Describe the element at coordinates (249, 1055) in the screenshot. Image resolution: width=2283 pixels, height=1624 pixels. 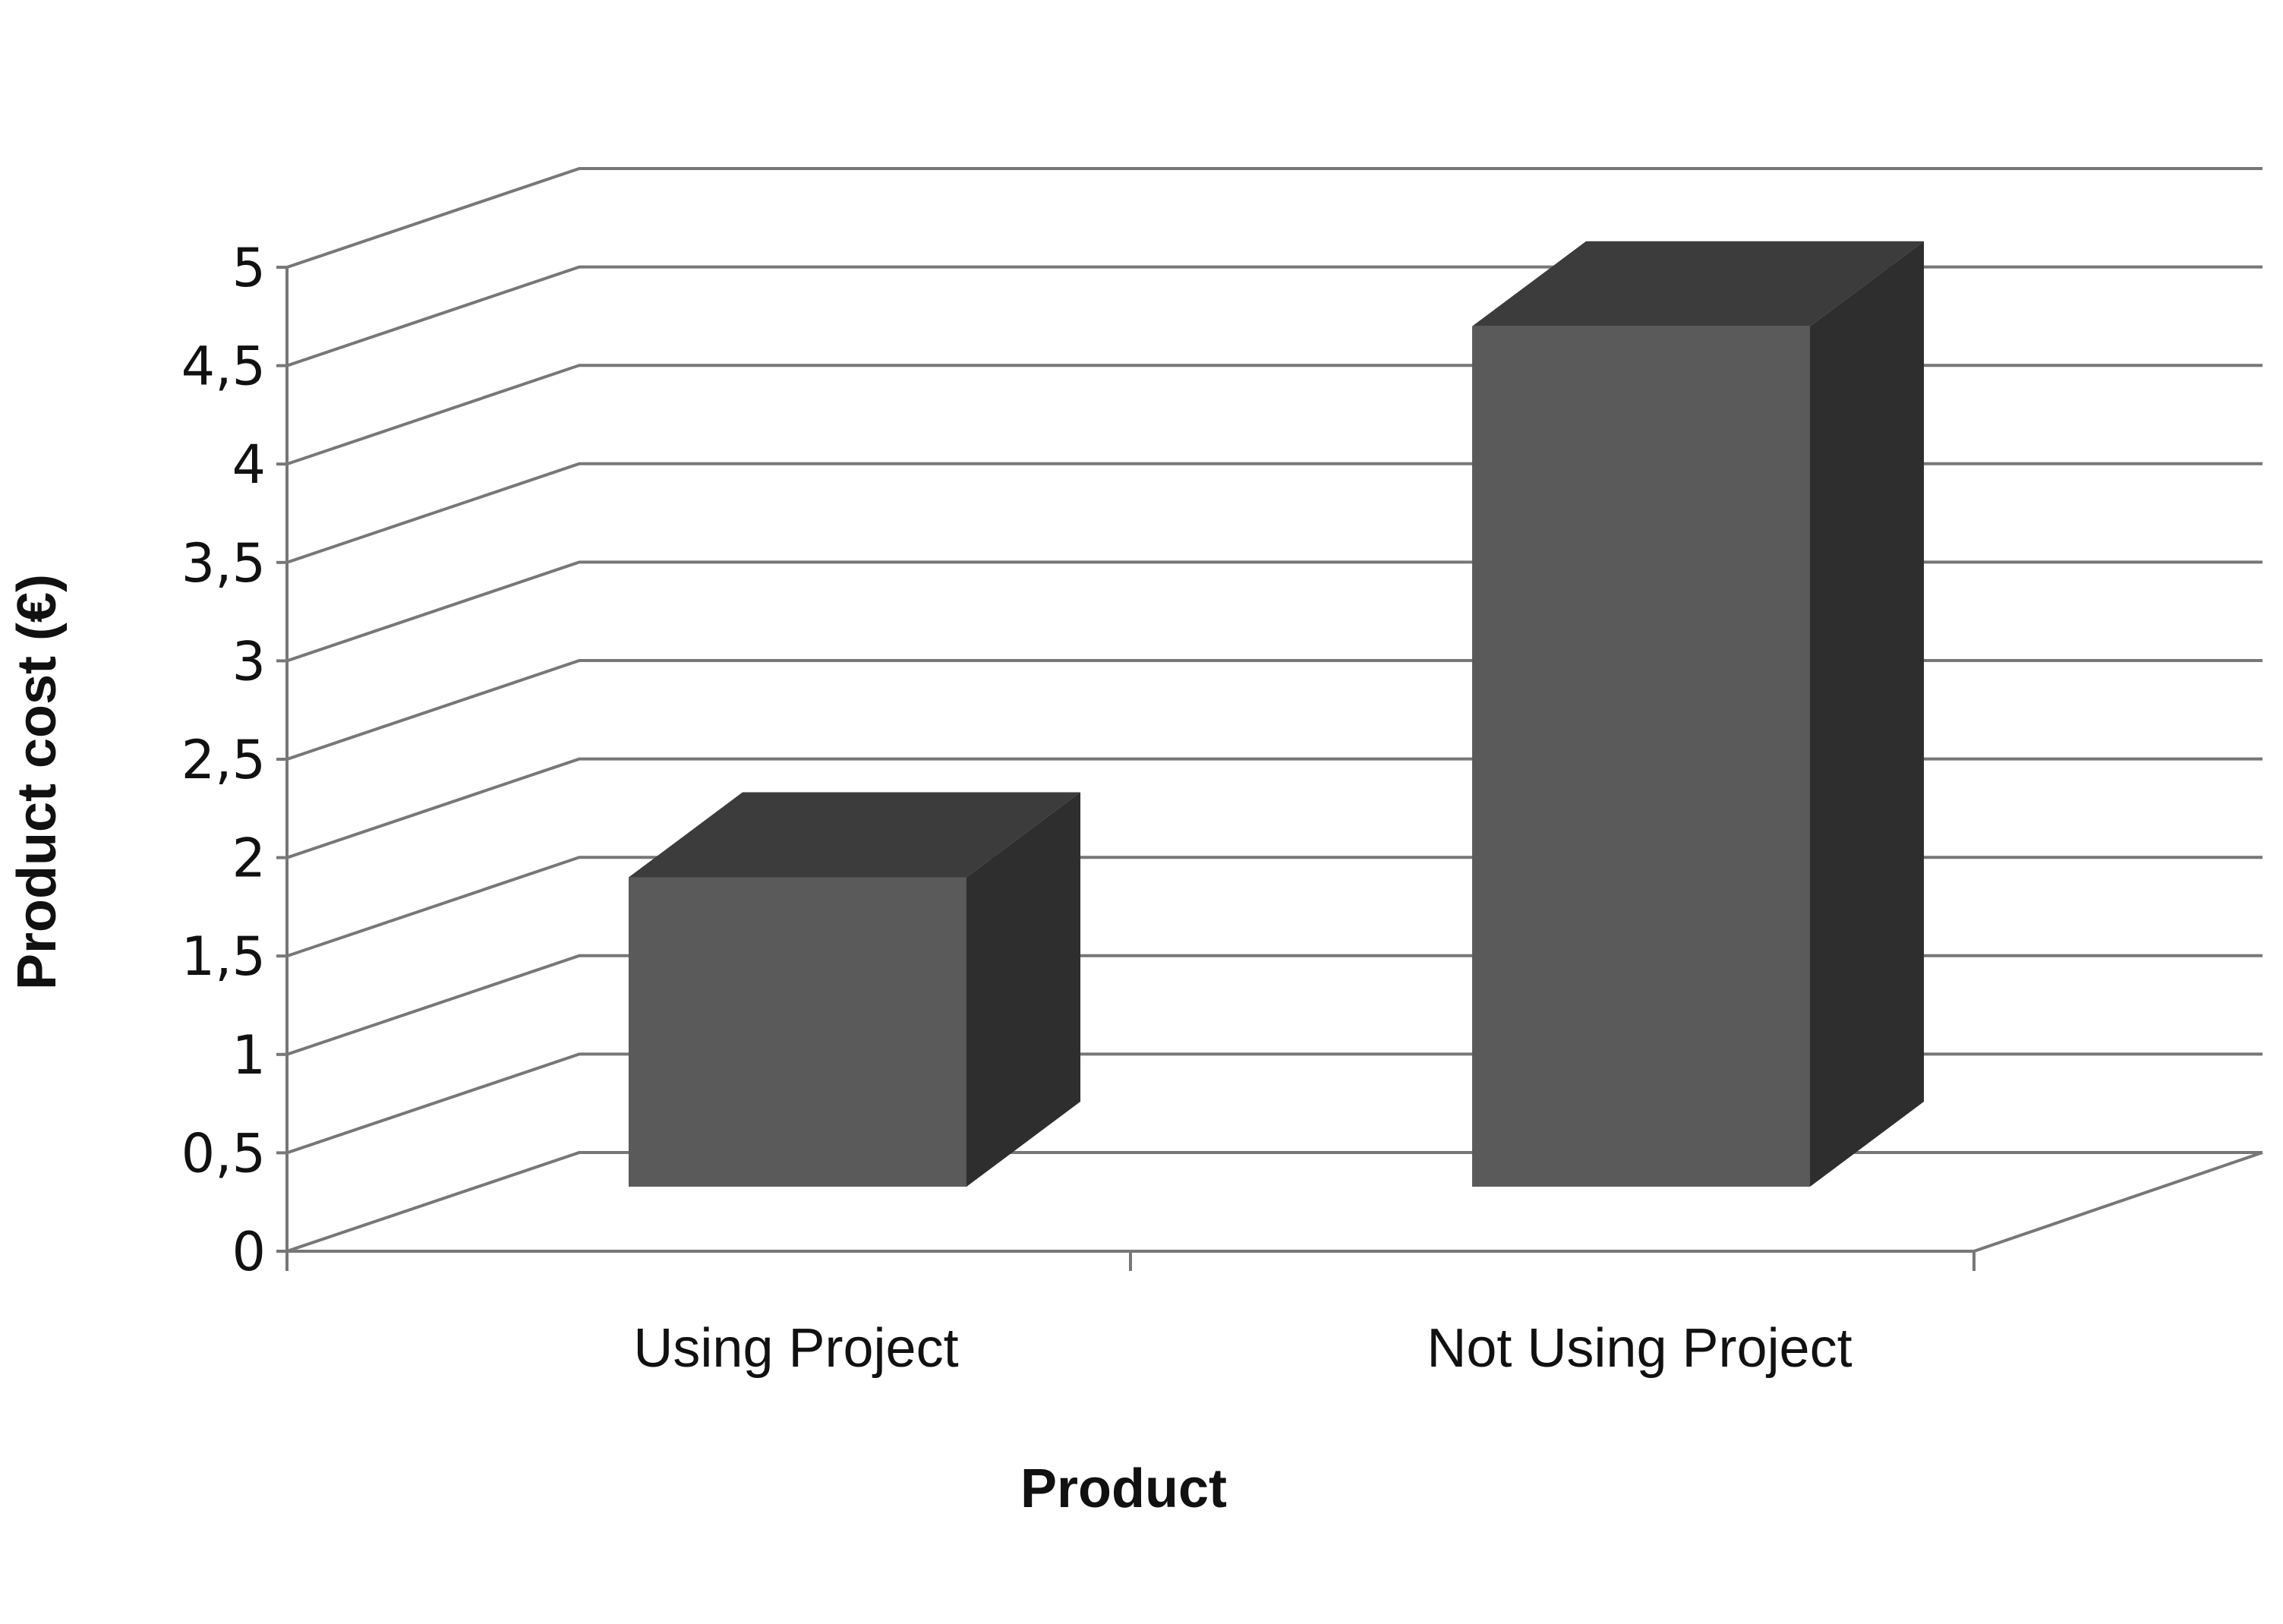
I see `y-tick-label: 1` at that location.